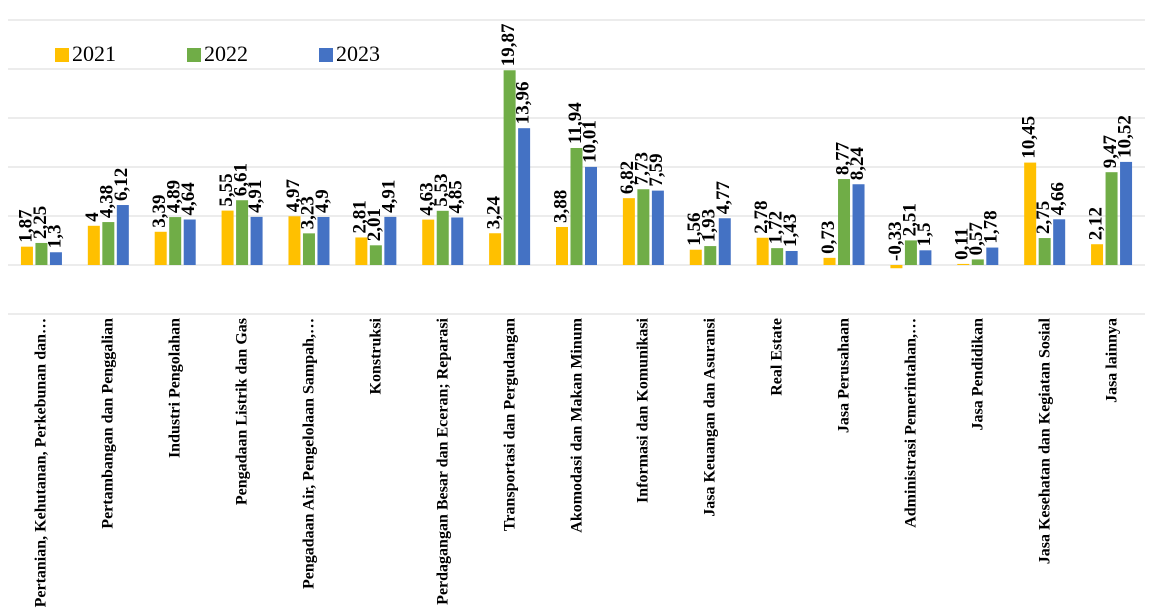  I want to click on value-label: 10,52, so click(1124, 136).